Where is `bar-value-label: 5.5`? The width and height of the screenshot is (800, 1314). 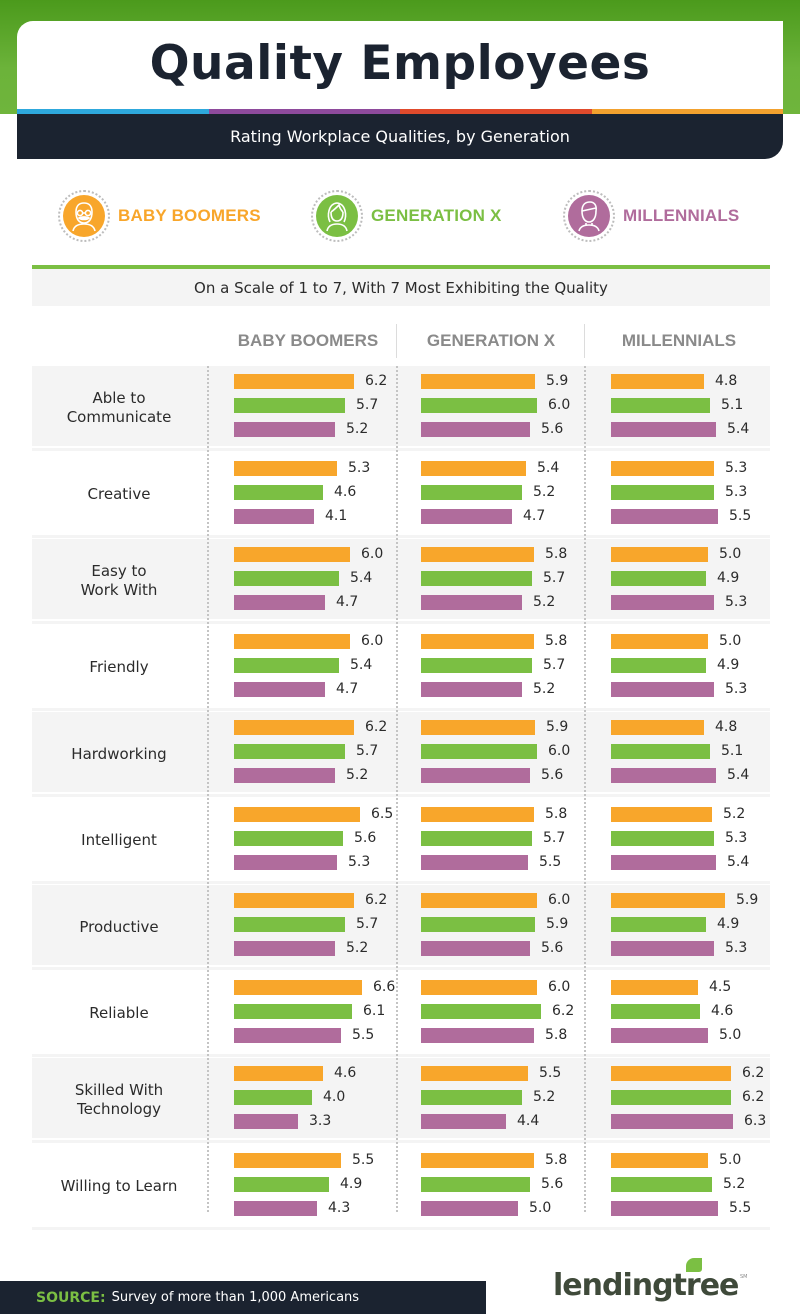 bar-value-label: 5.5 is located at coordinates (740, 515).